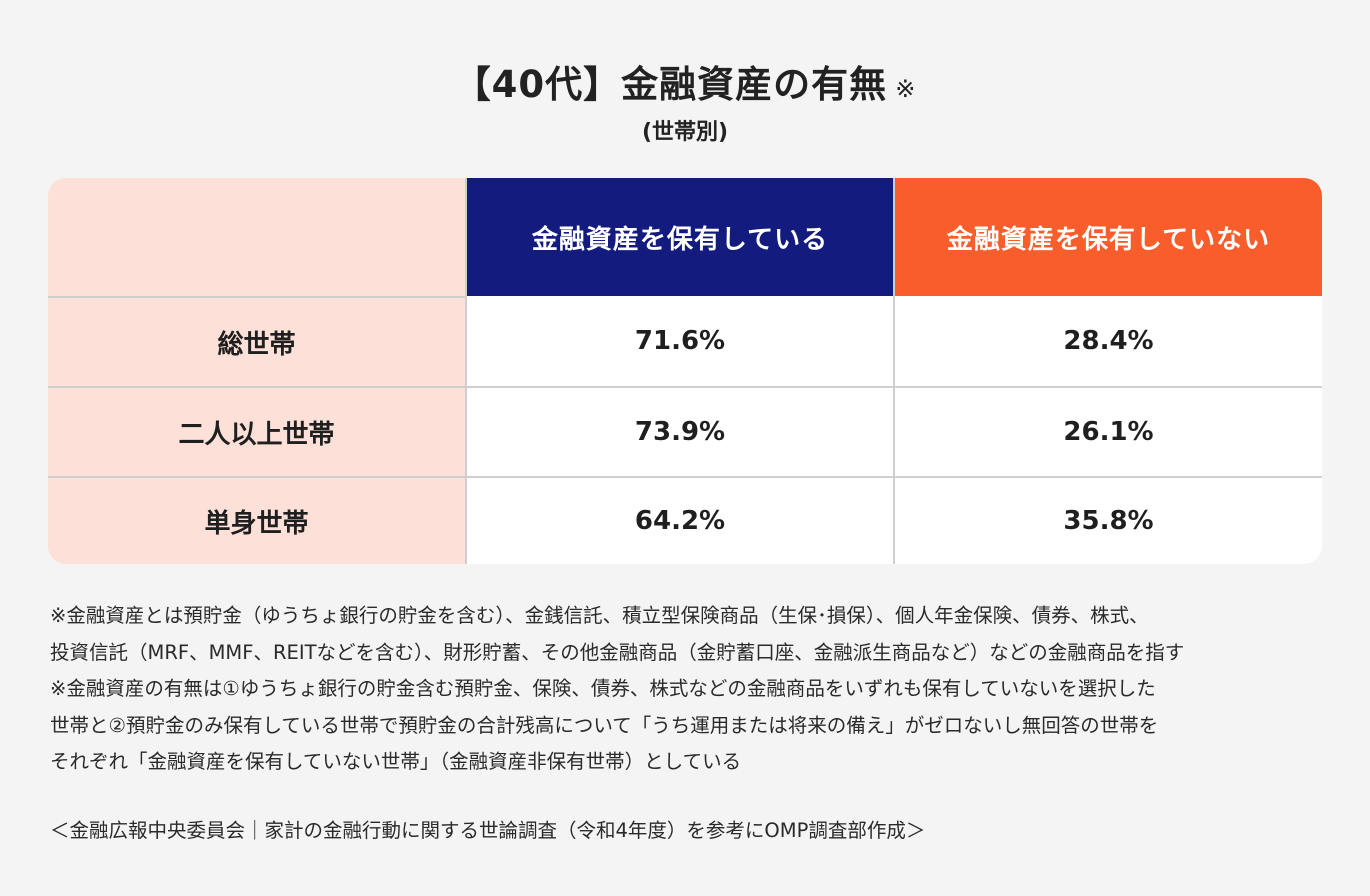  What do you see at coordinates (680, 520) in the screenshot?
I see `value-single-has: 64.2%` at bounding box center [680, 520].